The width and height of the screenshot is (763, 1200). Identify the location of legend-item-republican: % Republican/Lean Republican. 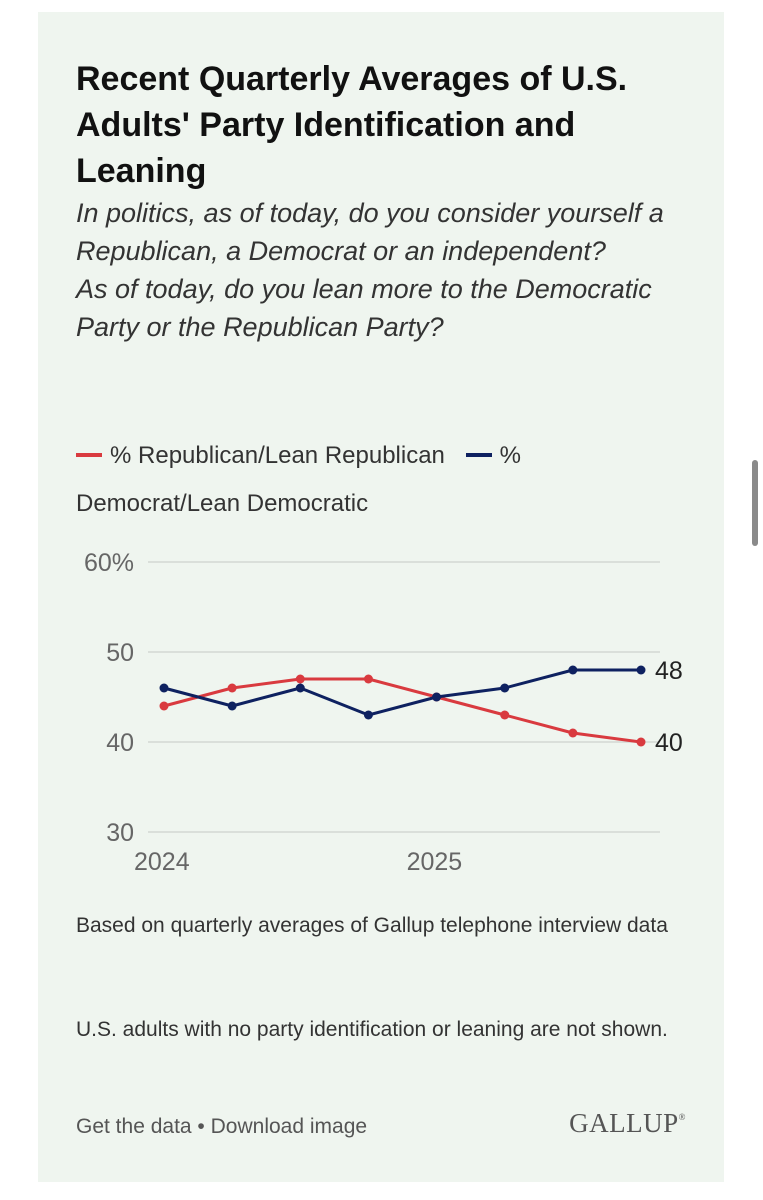
(260, 455).